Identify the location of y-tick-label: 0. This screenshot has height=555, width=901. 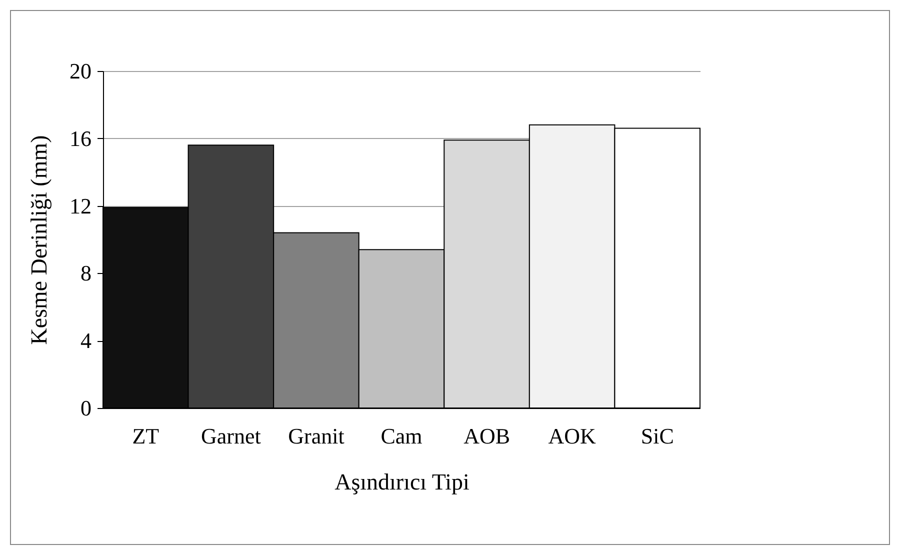
(86, 408).